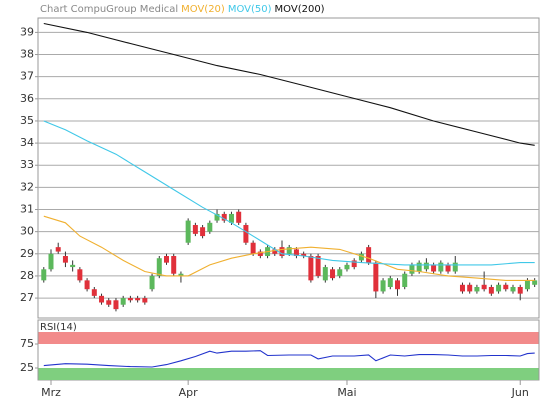 This screenshot has height=400, width=540. I want to click on x-tick-label: Apr, so click(189, 392).